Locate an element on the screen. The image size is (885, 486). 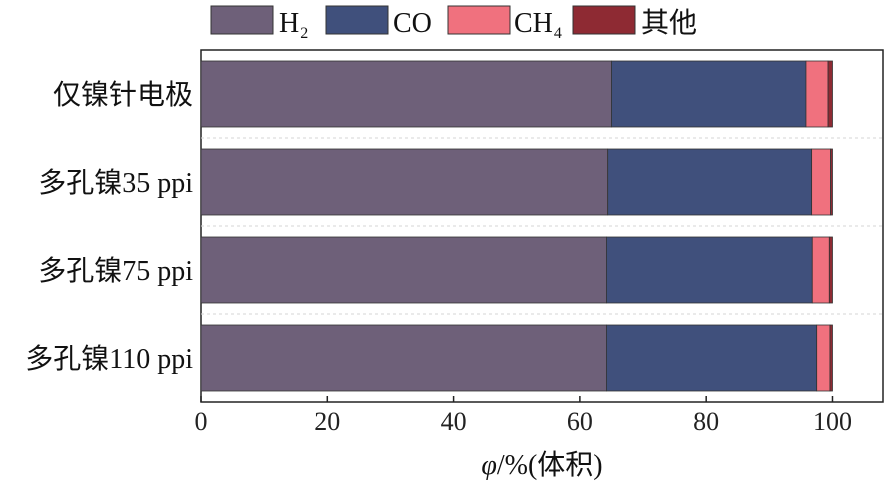
legend-label-4: 其他 is located at coordinates (669, 23).